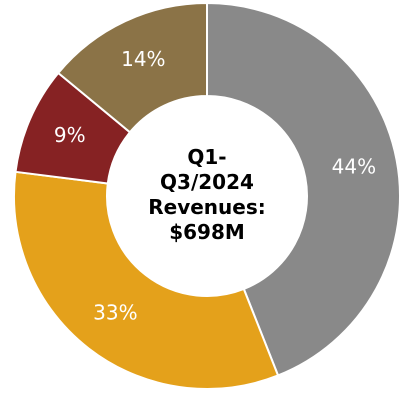  Describe the element at coordinates (206, 157) in the screenshot. I see `center-label: Q1-` at that location.